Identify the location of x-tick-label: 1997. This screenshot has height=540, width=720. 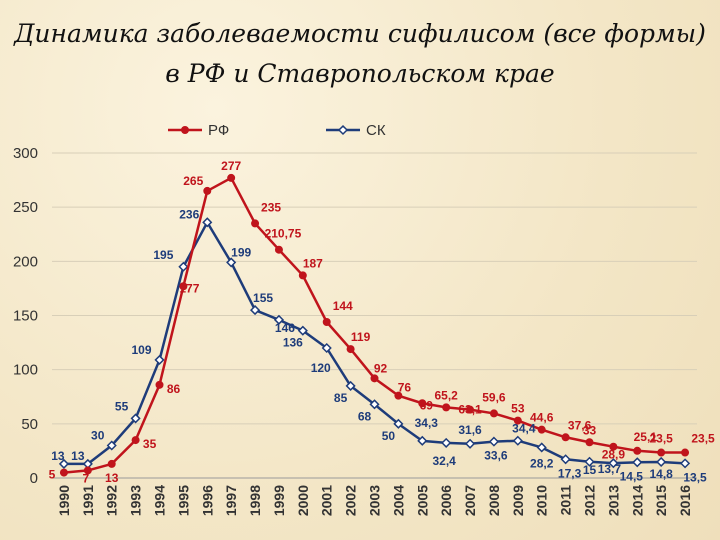
(231, 500).